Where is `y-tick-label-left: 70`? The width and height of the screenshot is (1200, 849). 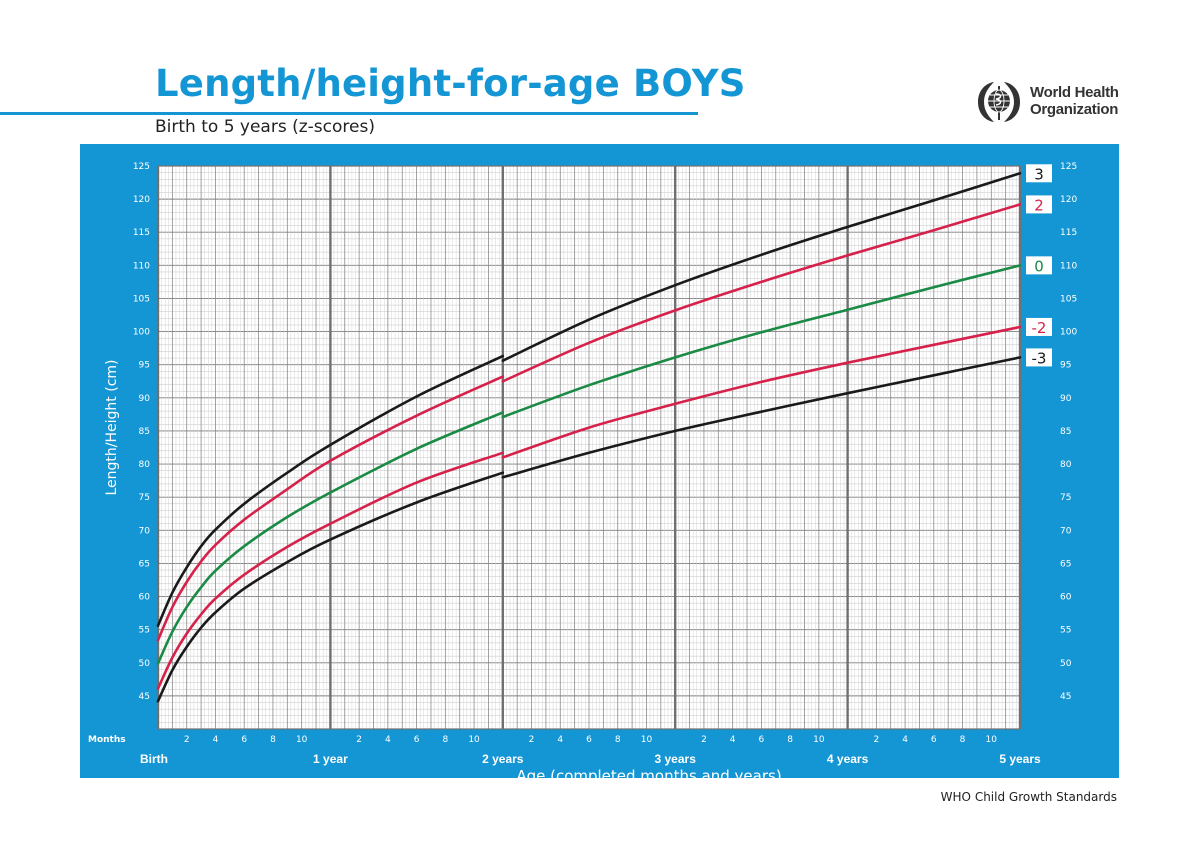
y-tick-label-left: 70 is located at coordinates (145, 531).